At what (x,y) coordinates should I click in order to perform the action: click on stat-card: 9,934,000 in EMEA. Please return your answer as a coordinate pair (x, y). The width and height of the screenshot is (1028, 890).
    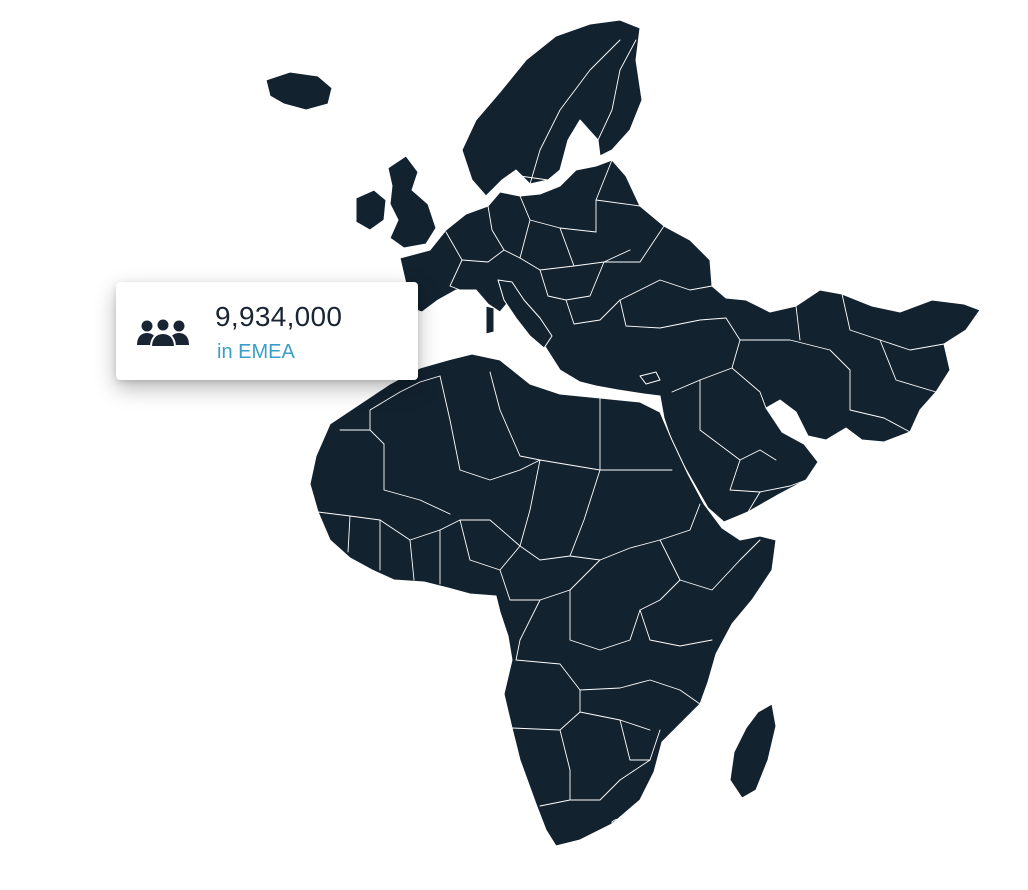
    Looking at the image, I should click on (267, 331).